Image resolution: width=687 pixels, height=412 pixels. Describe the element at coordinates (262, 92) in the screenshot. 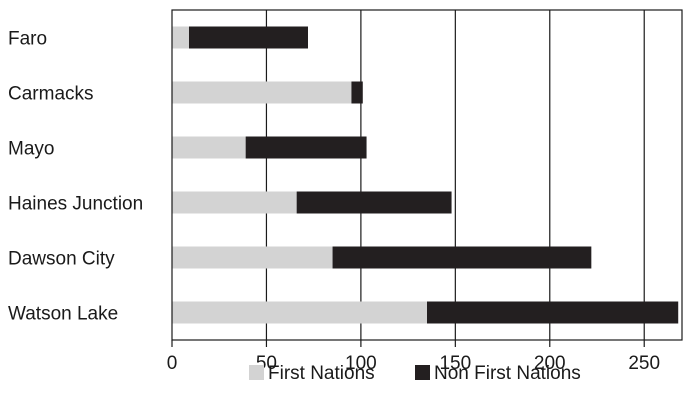

I see `bar-carmacks-first-nations` at that location.